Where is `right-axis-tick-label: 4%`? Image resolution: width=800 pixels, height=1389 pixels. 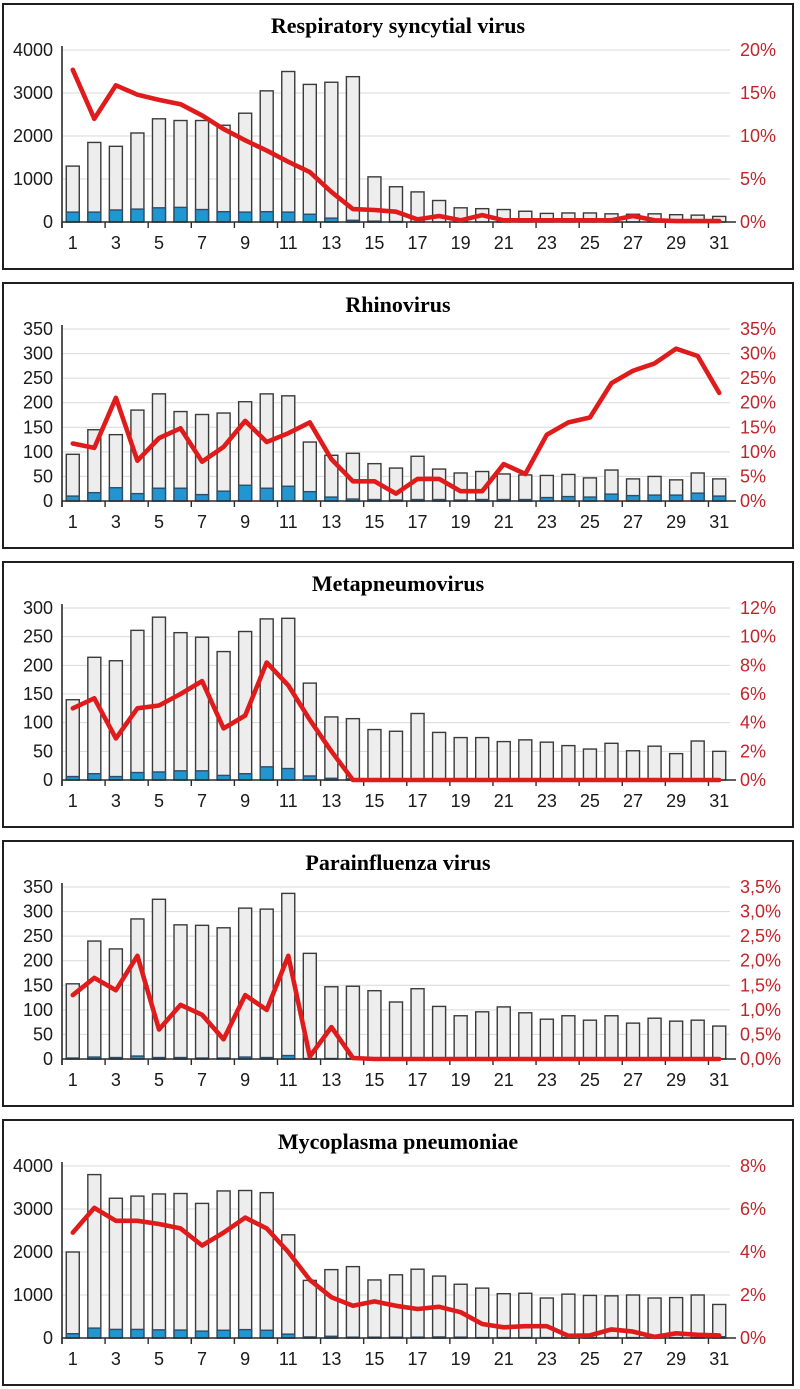
right-axis-tick-label: 4% is located at coordinates (753, 723).